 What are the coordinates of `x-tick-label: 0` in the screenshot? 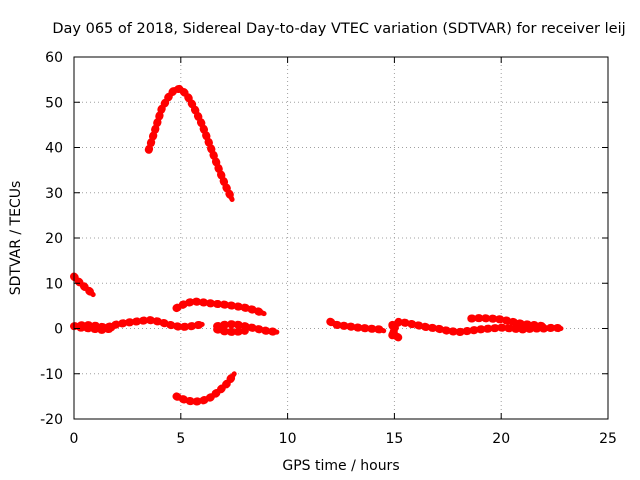 It's located at (74, 439).